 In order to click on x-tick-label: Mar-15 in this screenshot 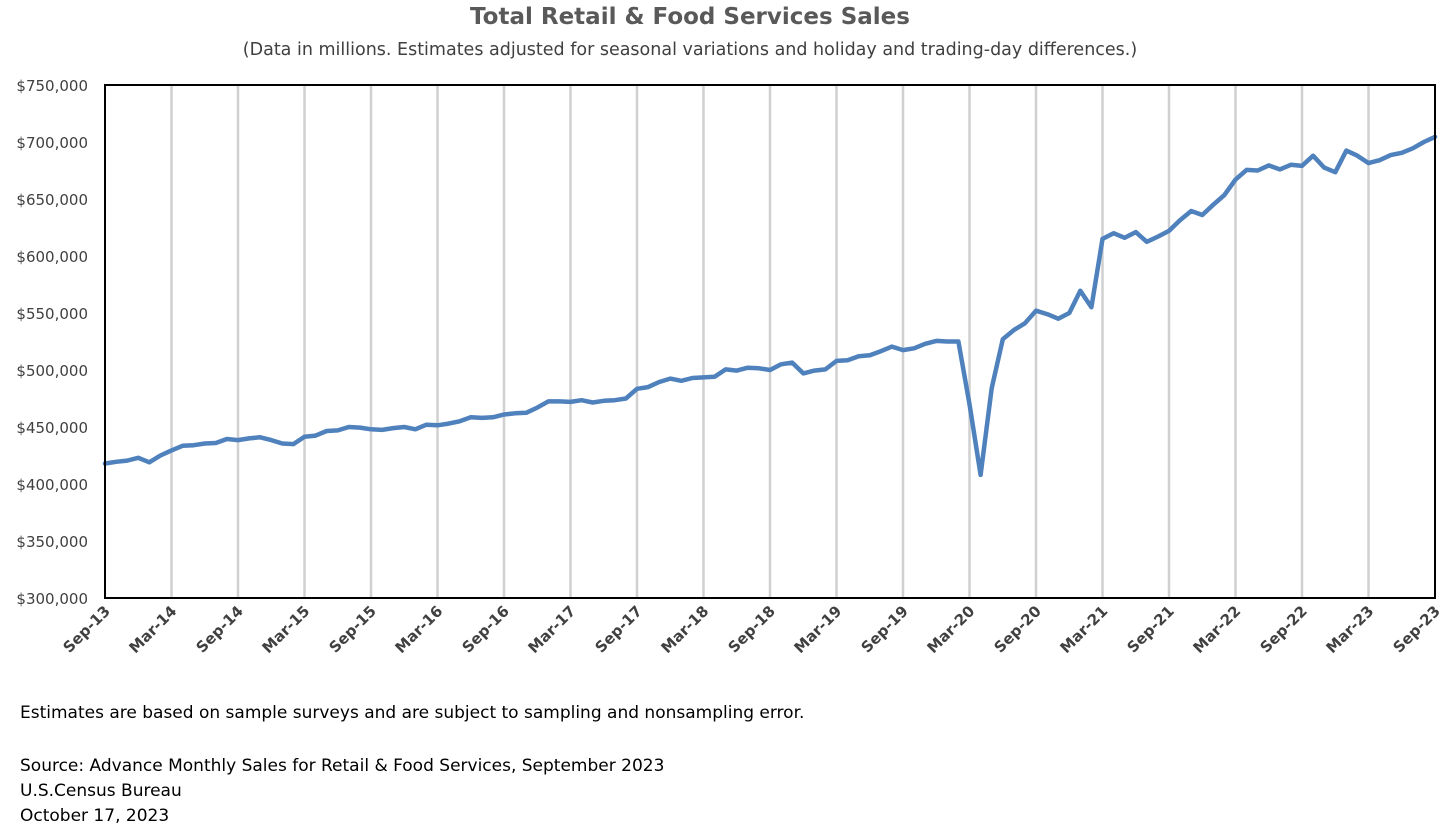, I will do `click(285, 629)`.